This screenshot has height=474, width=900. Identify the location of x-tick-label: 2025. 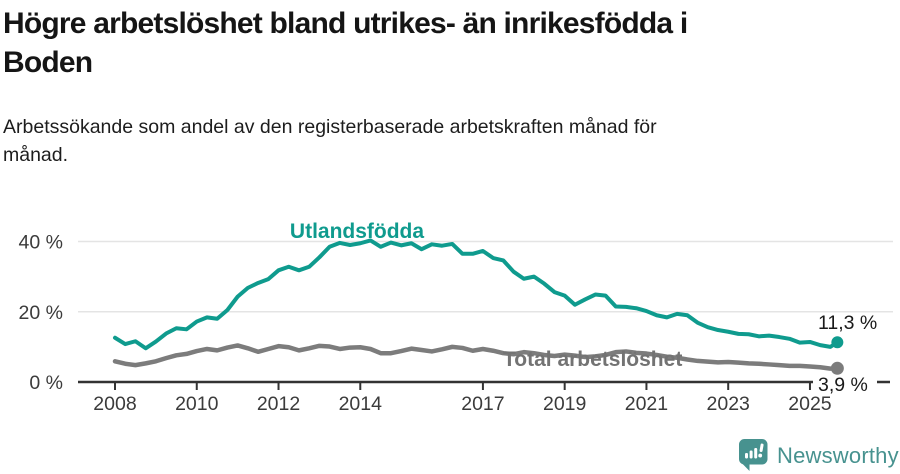
(810, 404).